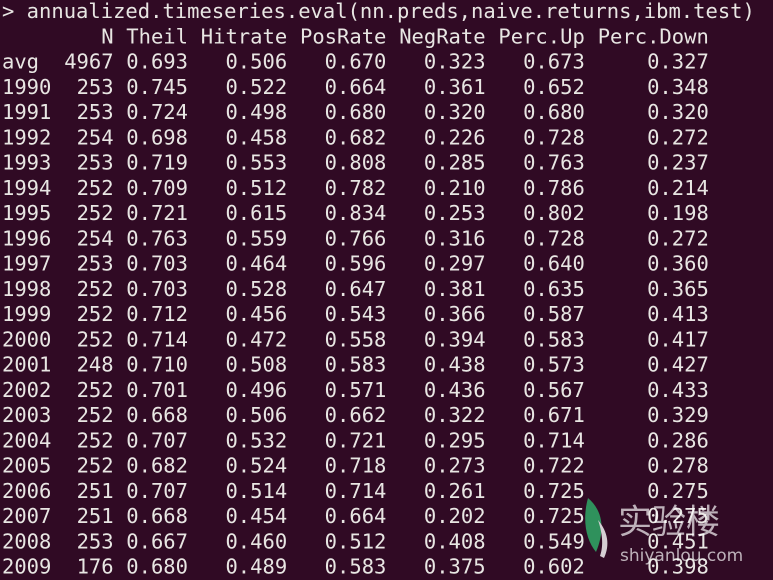  What do you see at coordinates (455, 213) in the screenshot?
I see `table-cell: 0.253` at bounding box center [455, 213].